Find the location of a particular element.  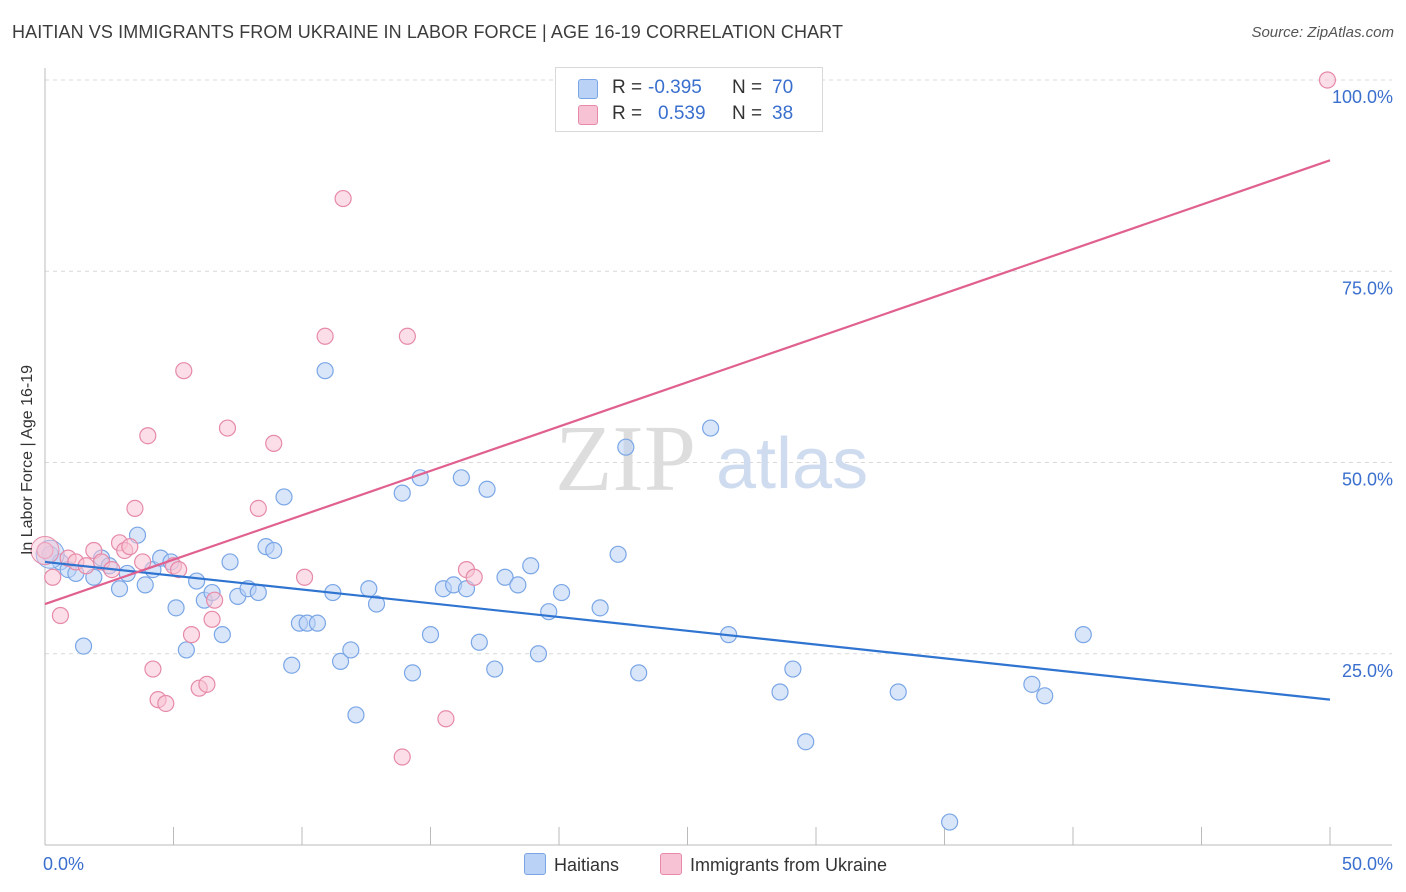

y-tick-label: 50.0% is located at coordinates (1367, 480).